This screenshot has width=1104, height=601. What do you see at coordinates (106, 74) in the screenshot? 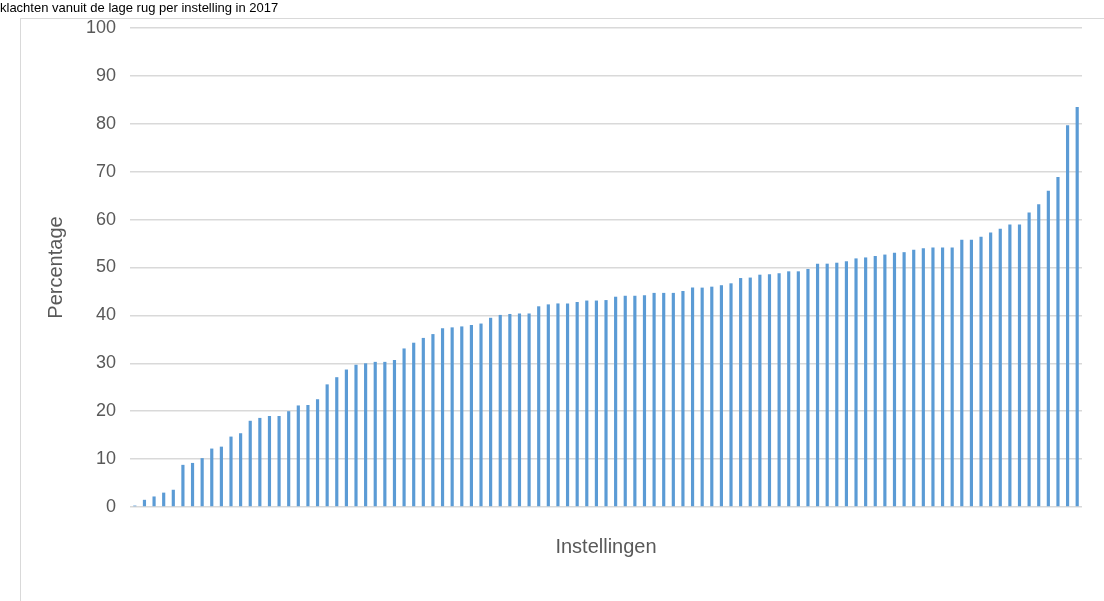
I see `y-tick-label: 90` at bounding box center [106, 74].